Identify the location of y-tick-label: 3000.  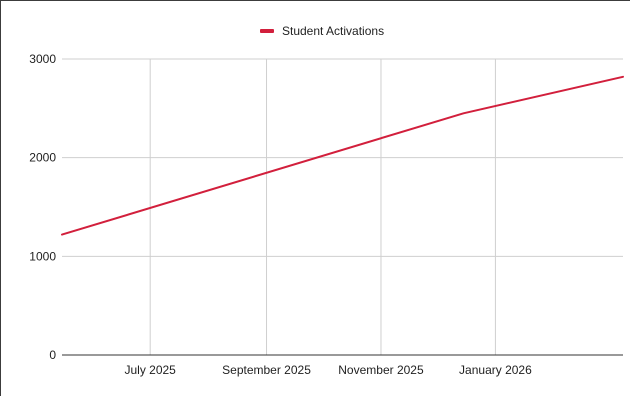
(42, 59).